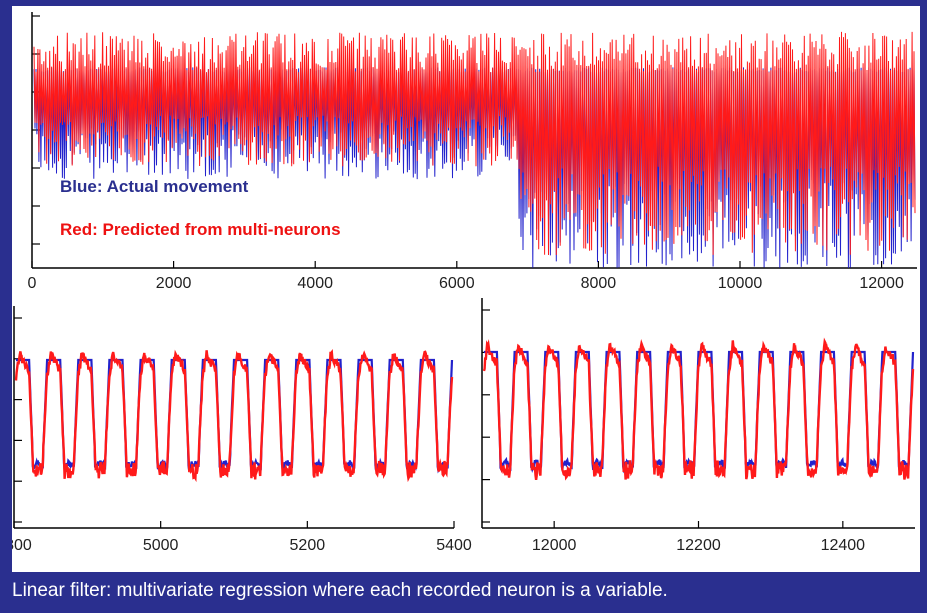  I want to click on bottom-right-x-tick-label: 12000, so click(554, 545).